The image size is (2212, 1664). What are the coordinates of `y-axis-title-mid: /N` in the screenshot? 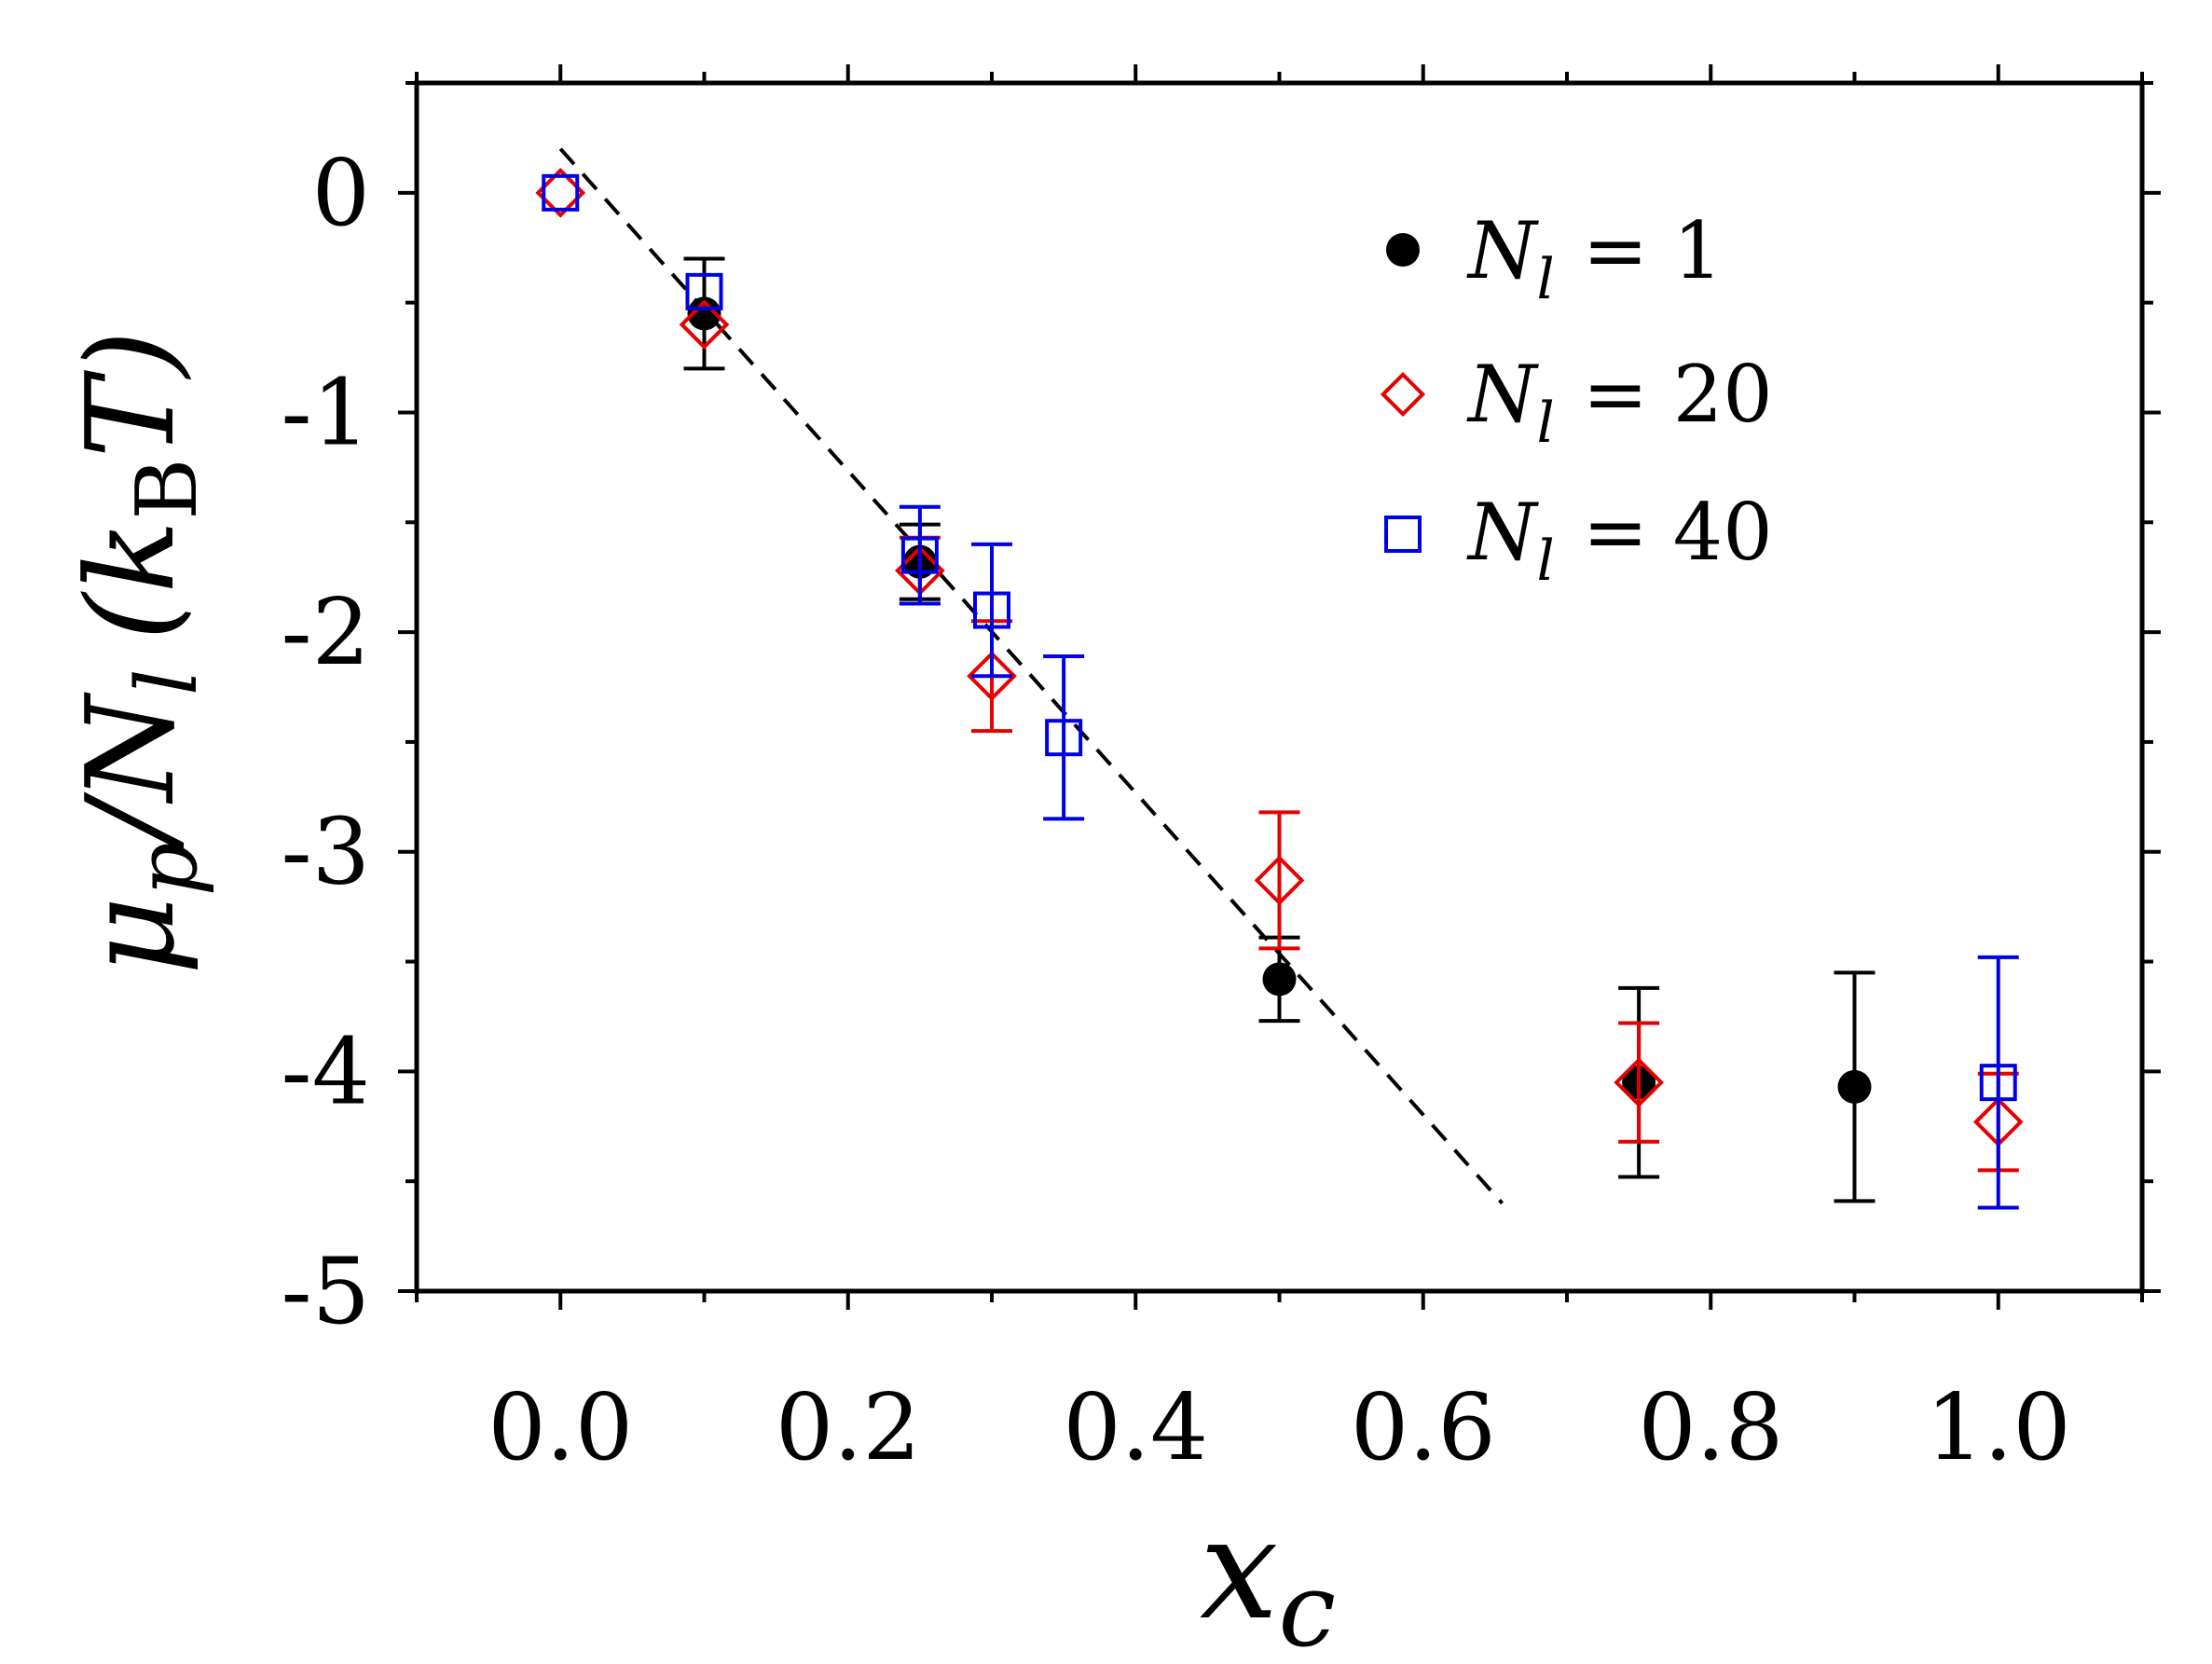 It's located at (130, 772).